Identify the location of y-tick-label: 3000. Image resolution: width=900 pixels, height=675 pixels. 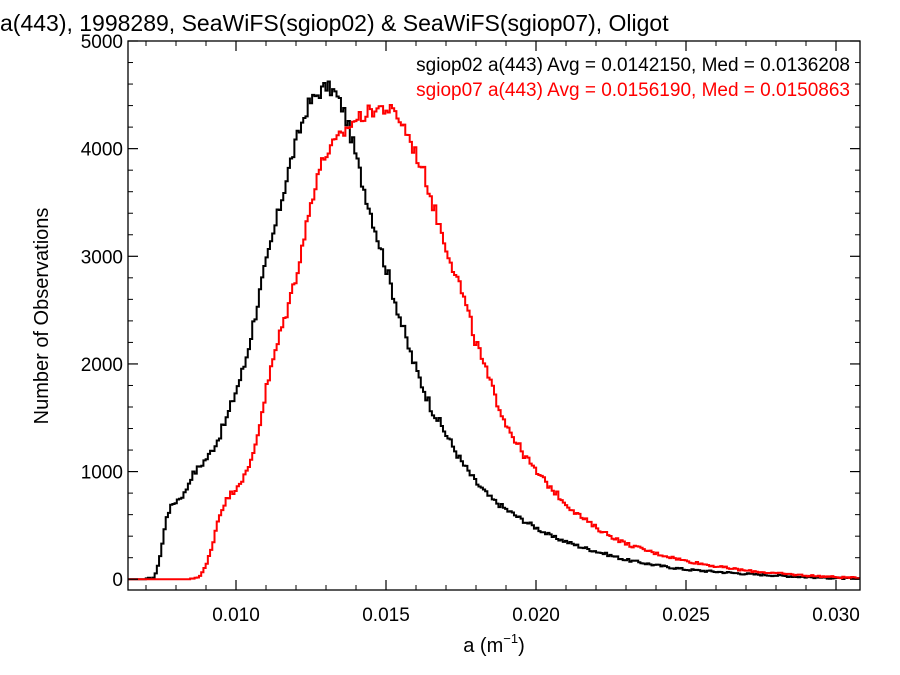
(102, 257).